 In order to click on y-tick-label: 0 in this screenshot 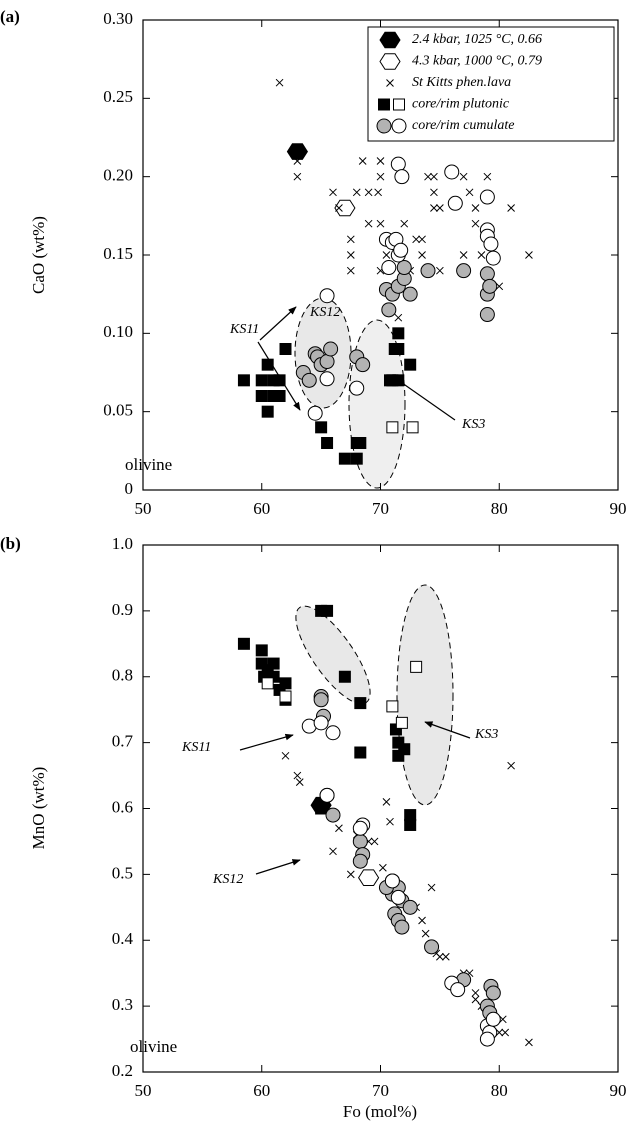, I will do `click(129, 488)`.